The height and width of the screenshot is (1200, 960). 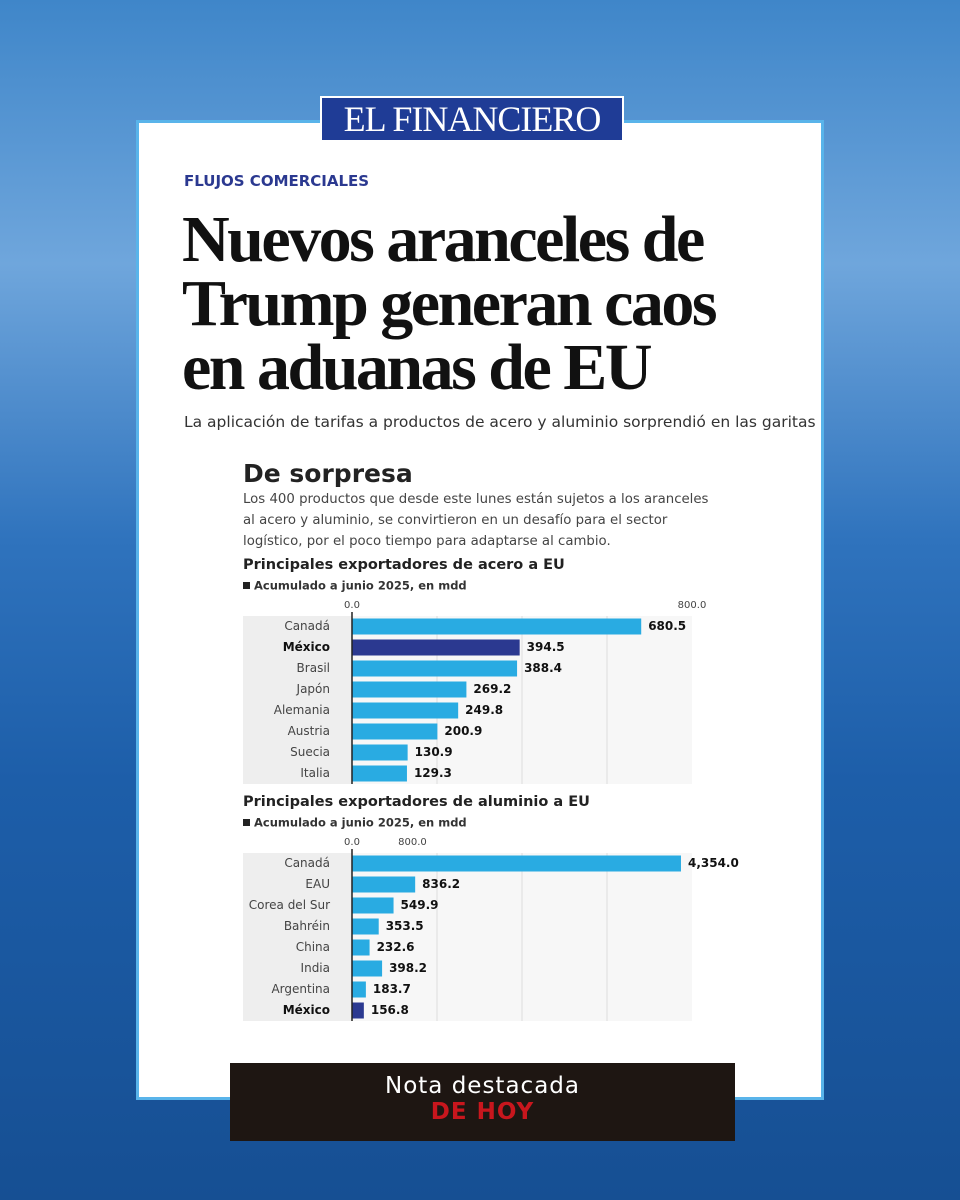 What do you see at coordinates (420, 905) in the screenshot?
I see `value-label: 549.9` at bounding box center [420, 905].